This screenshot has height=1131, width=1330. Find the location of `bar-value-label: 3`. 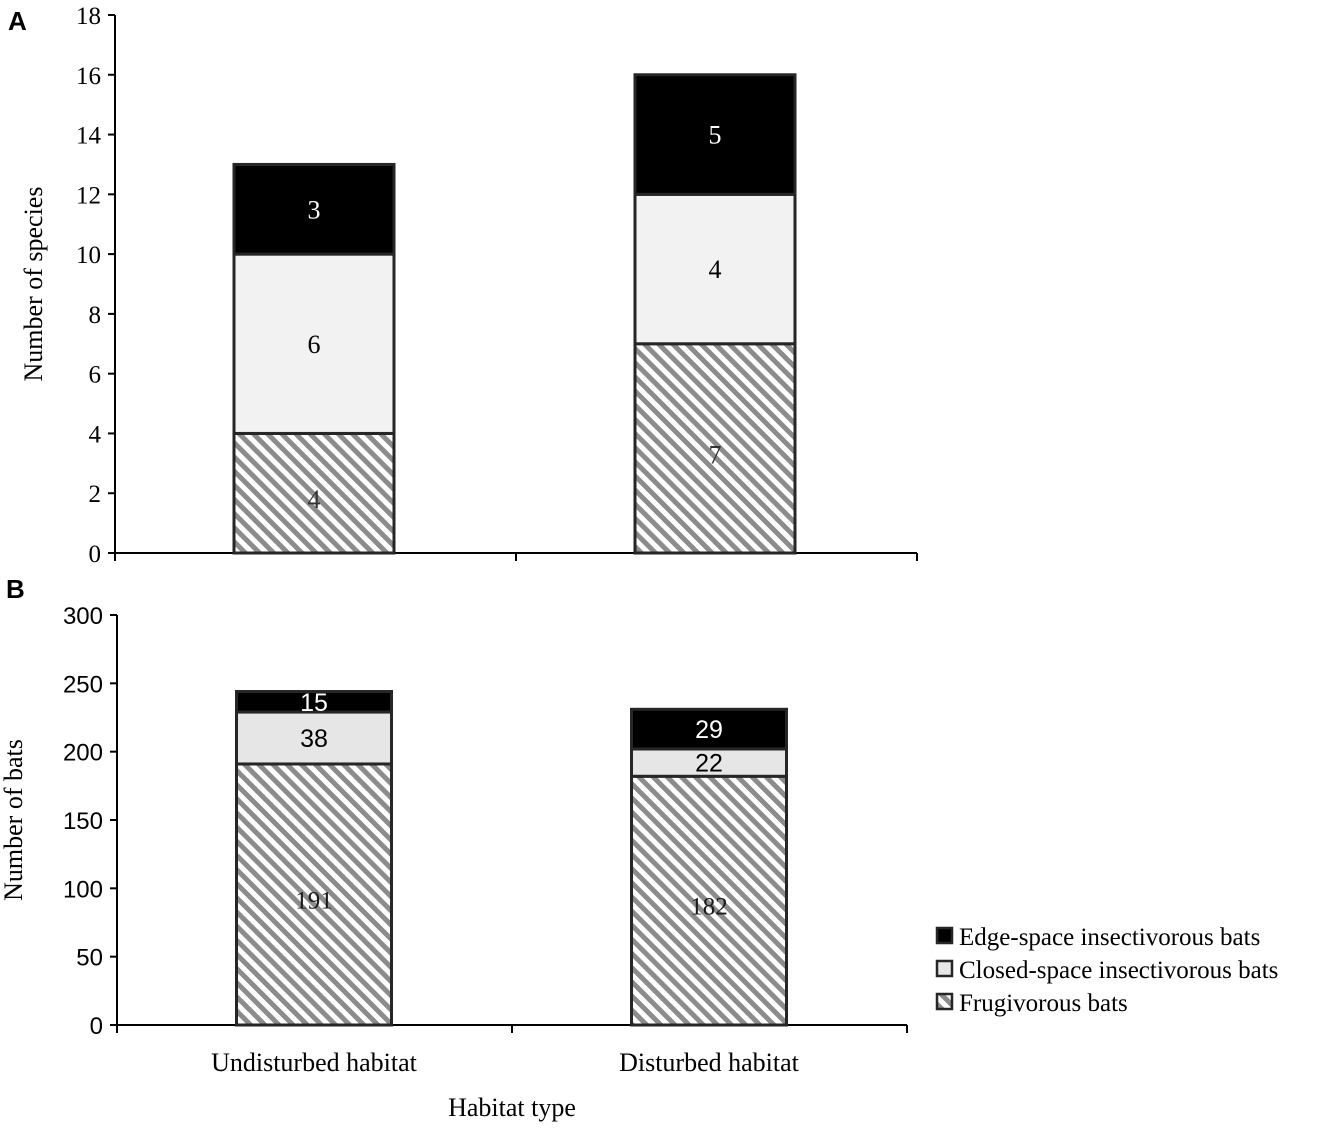

bar-value-label: 3 is located at coordinates (314, 209).